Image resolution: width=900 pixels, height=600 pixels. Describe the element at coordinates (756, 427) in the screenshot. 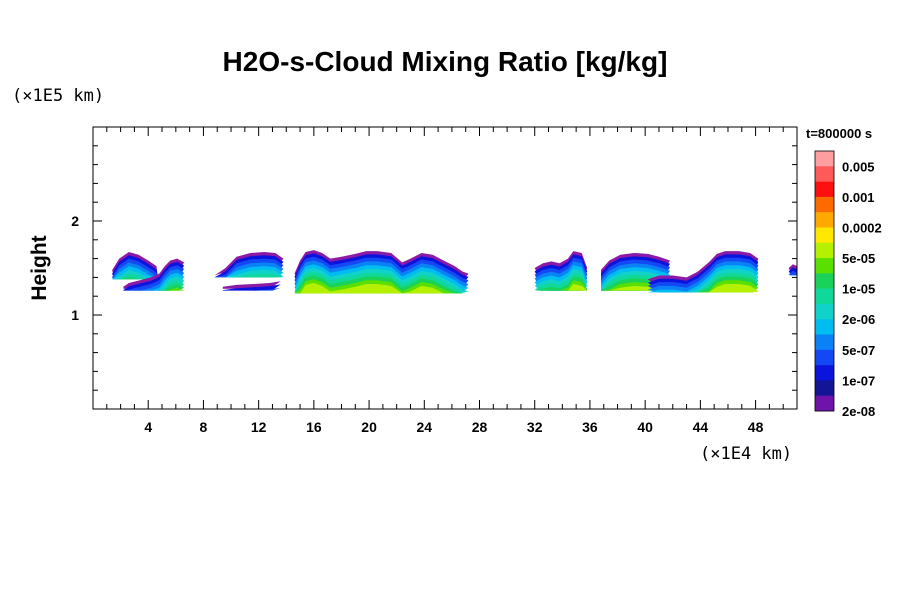

I see `x-tick-label: 48` at that location.